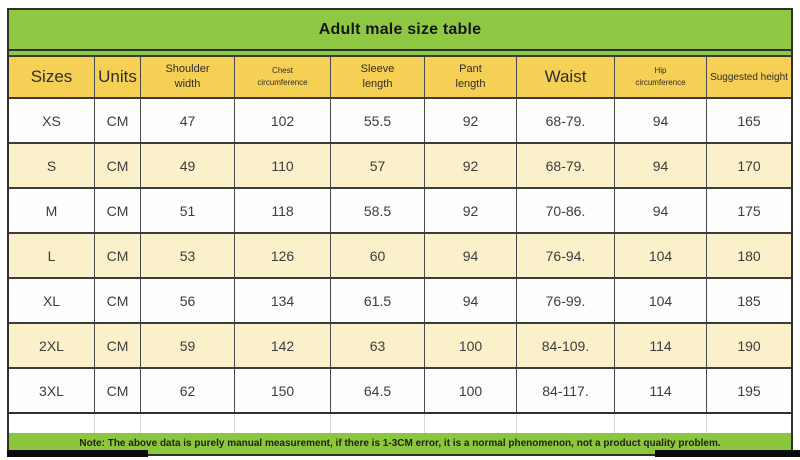  I want to click on column-header-pant-length: Pant length, so click(471, 77).